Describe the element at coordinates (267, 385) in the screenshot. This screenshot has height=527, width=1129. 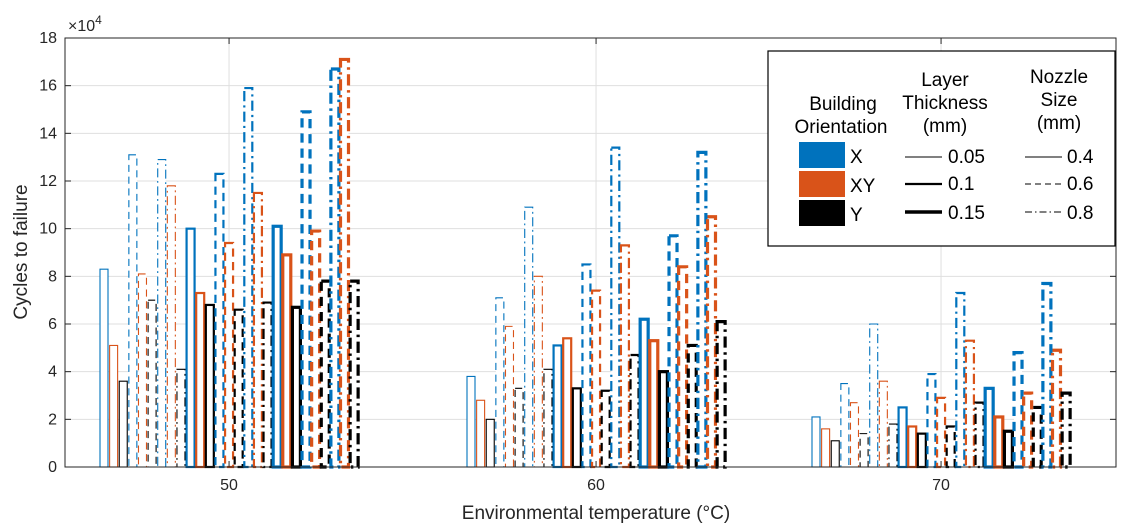
I see `bar-y-t0.1-n0.8-cat50` at that location.